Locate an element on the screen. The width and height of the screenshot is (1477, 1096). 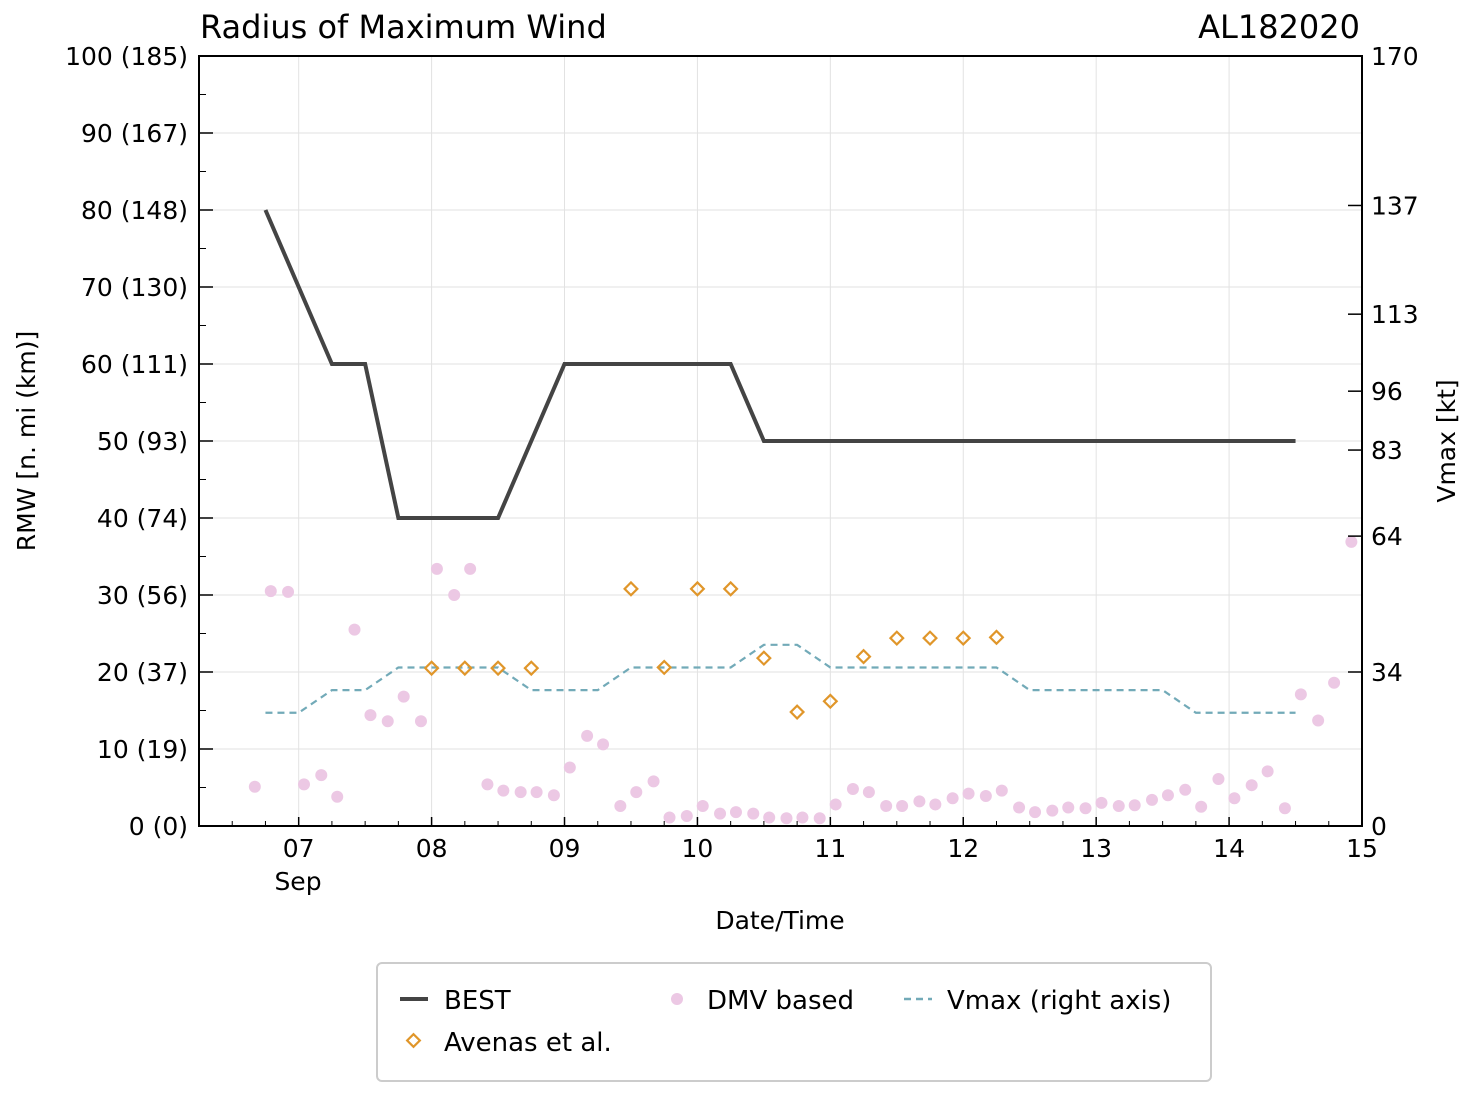
chart-title: Radius of Maximum Wind is located at coordinates (403, 27).